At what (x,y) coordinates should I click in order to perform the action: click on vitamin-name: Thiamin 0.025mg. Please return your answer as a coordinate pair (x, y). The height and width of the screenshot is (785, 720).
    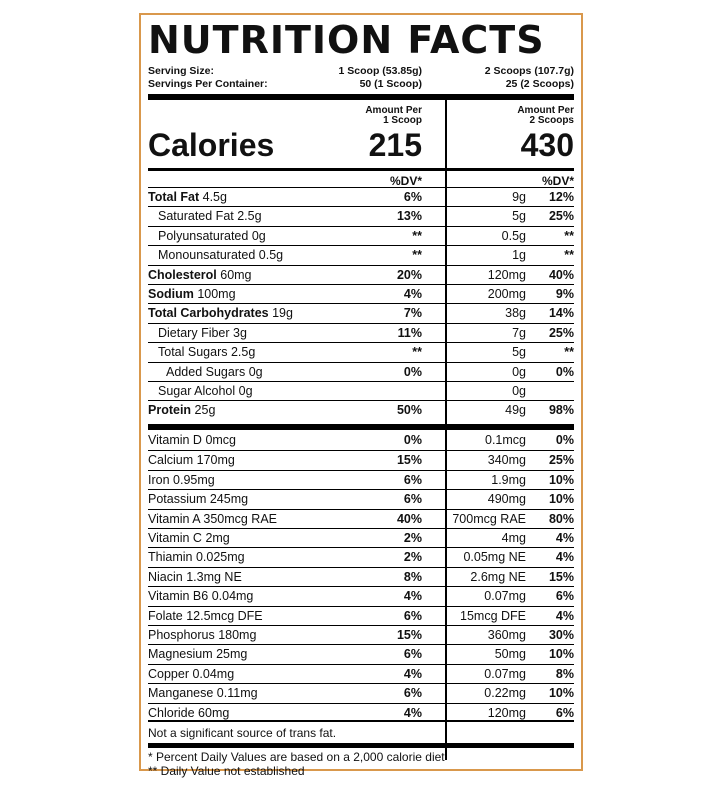
    Looking at the image, I should click on (196, 557).